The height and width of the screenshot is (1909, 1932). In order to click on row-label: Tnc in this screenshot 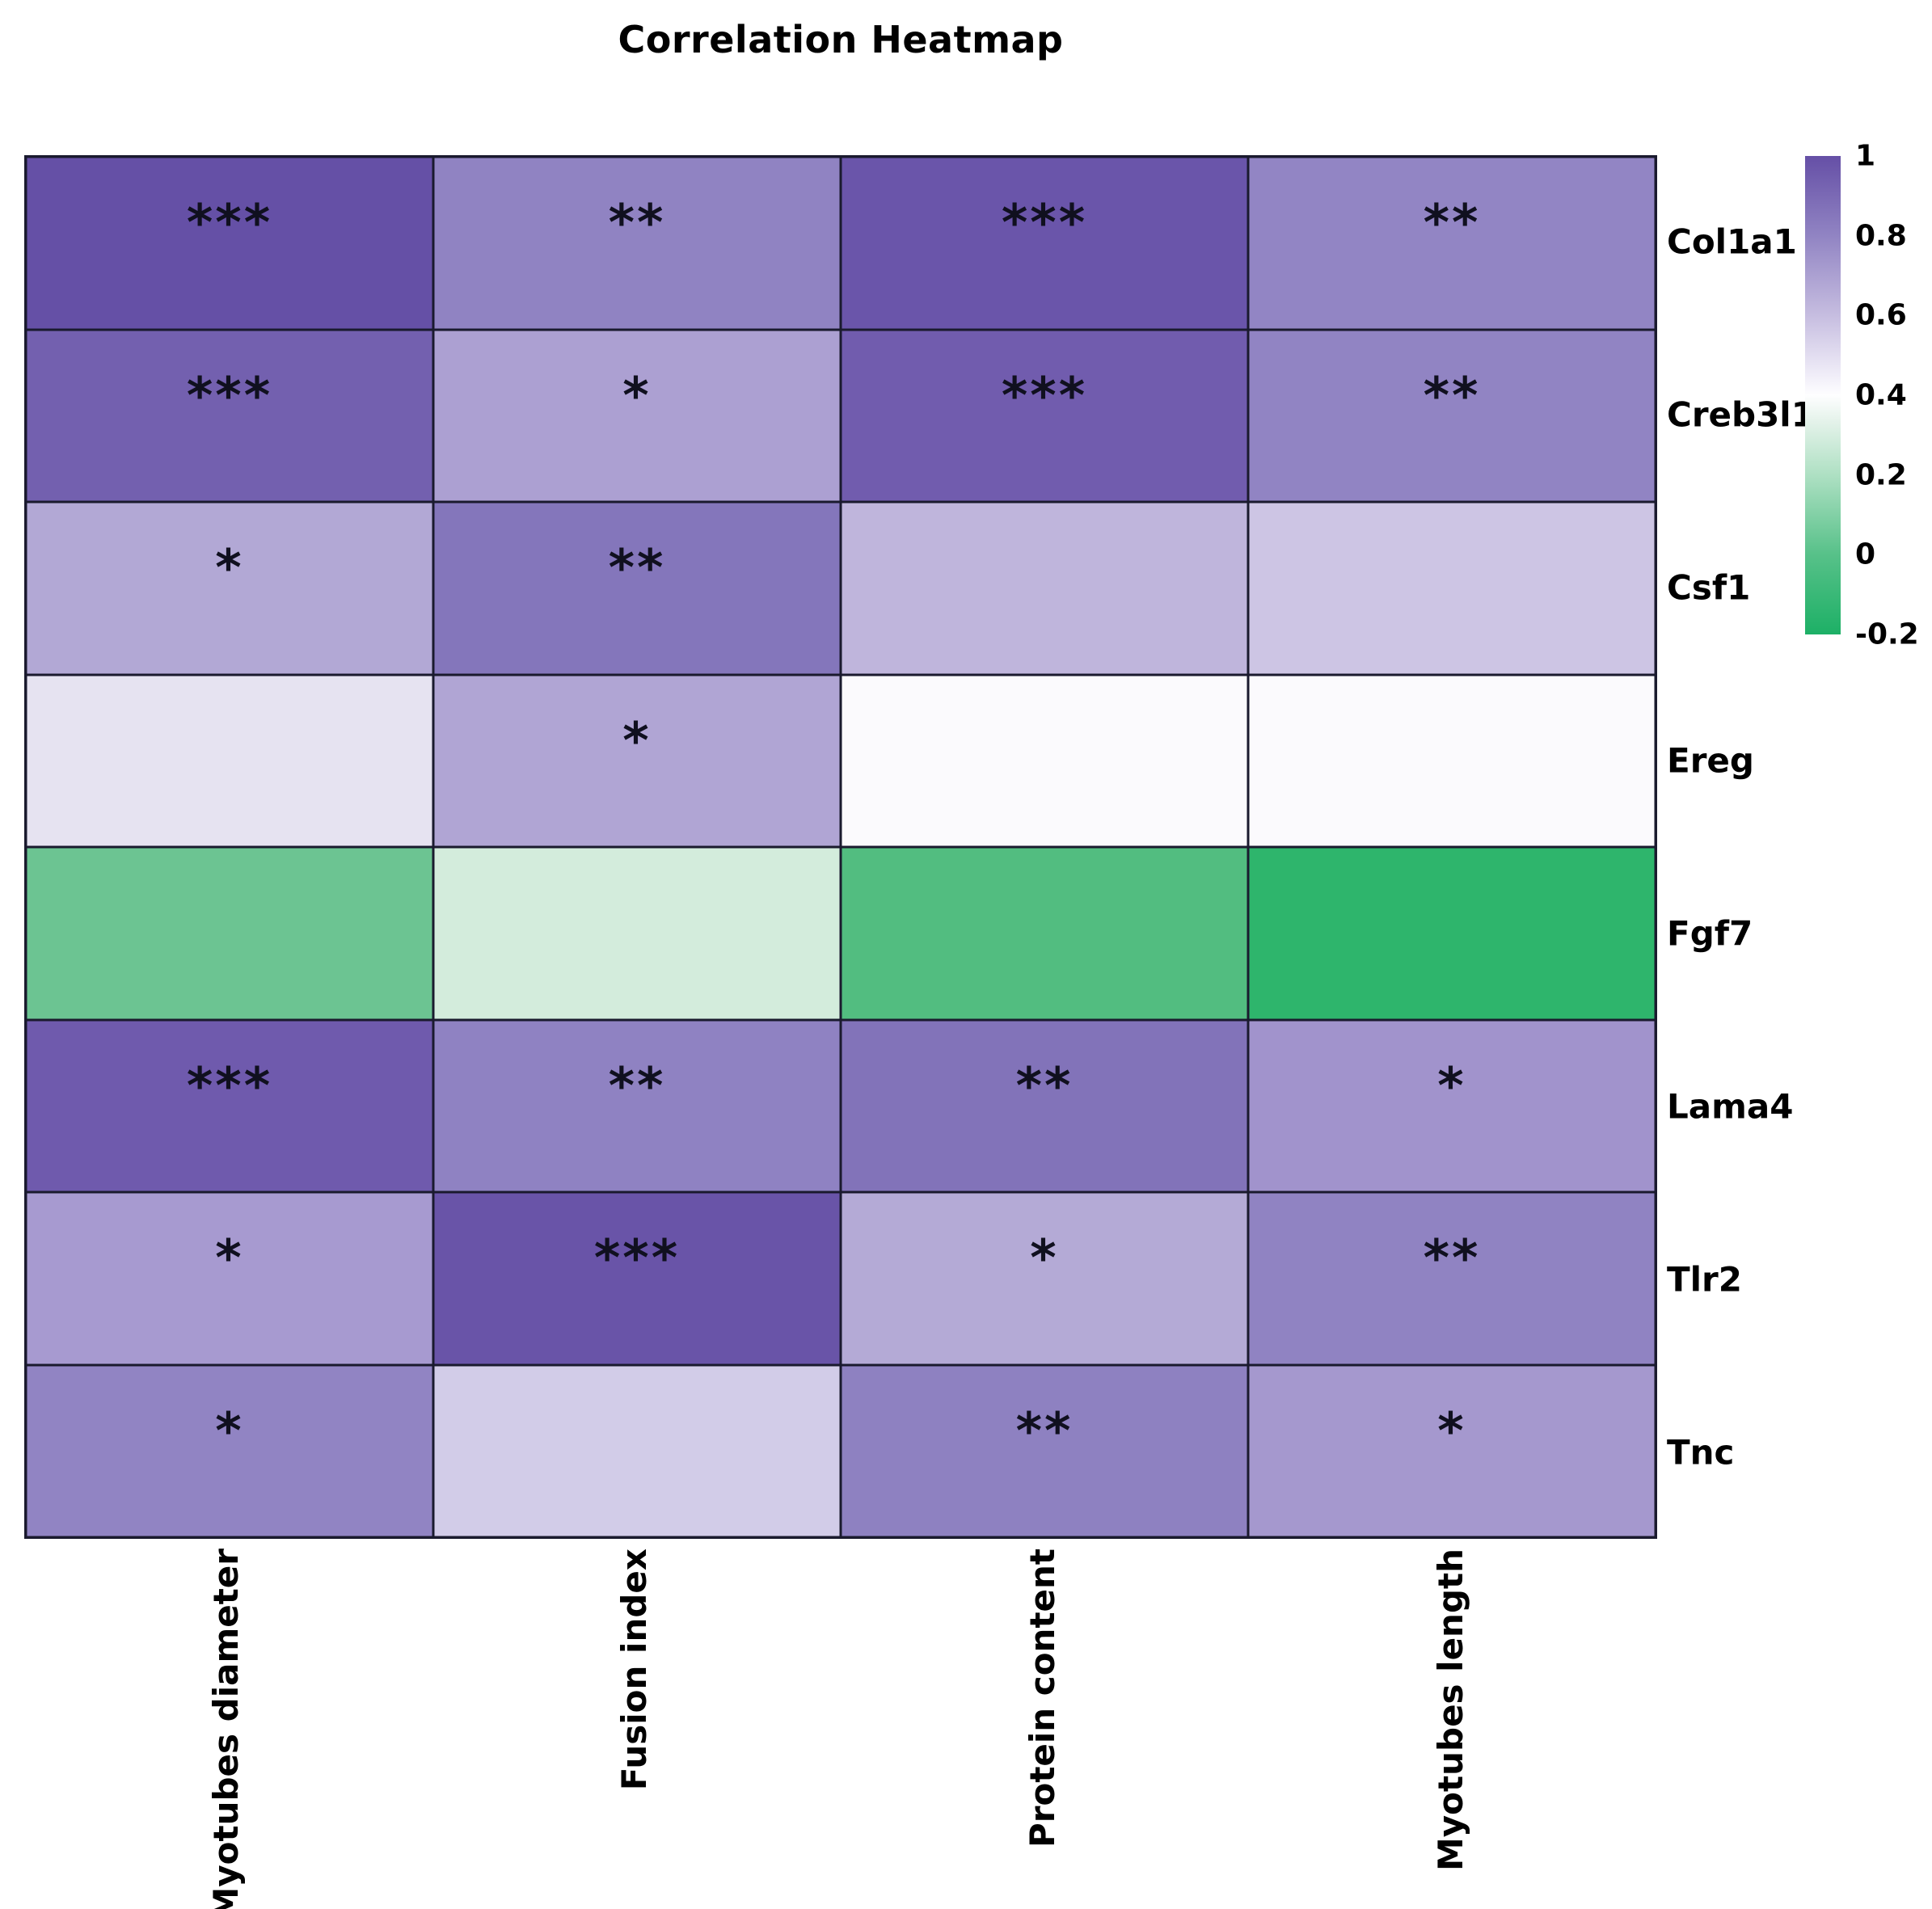, I will do `click(1701, 1452)`.